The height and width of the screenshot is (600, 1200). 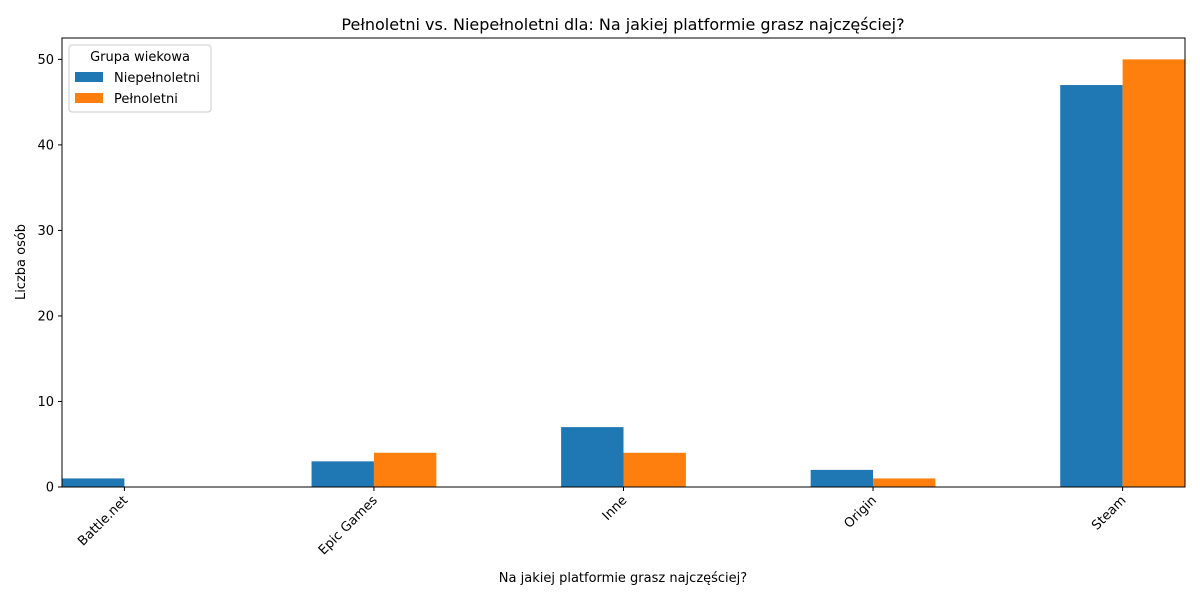 What do you see at coordinates (45, 402) in the screenshot?
I see `y-tick-label-10: 10` at bounding box center [45, 402].